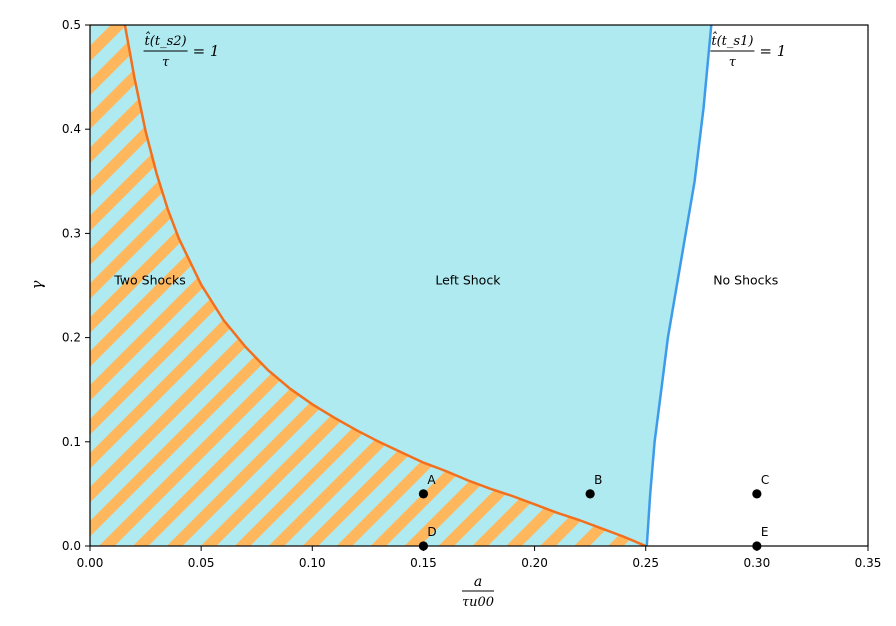 The width and height of the screenshot is (896, 626). I want to click on curve-label-numerator: t̂(t_s1), so click(732, 40).